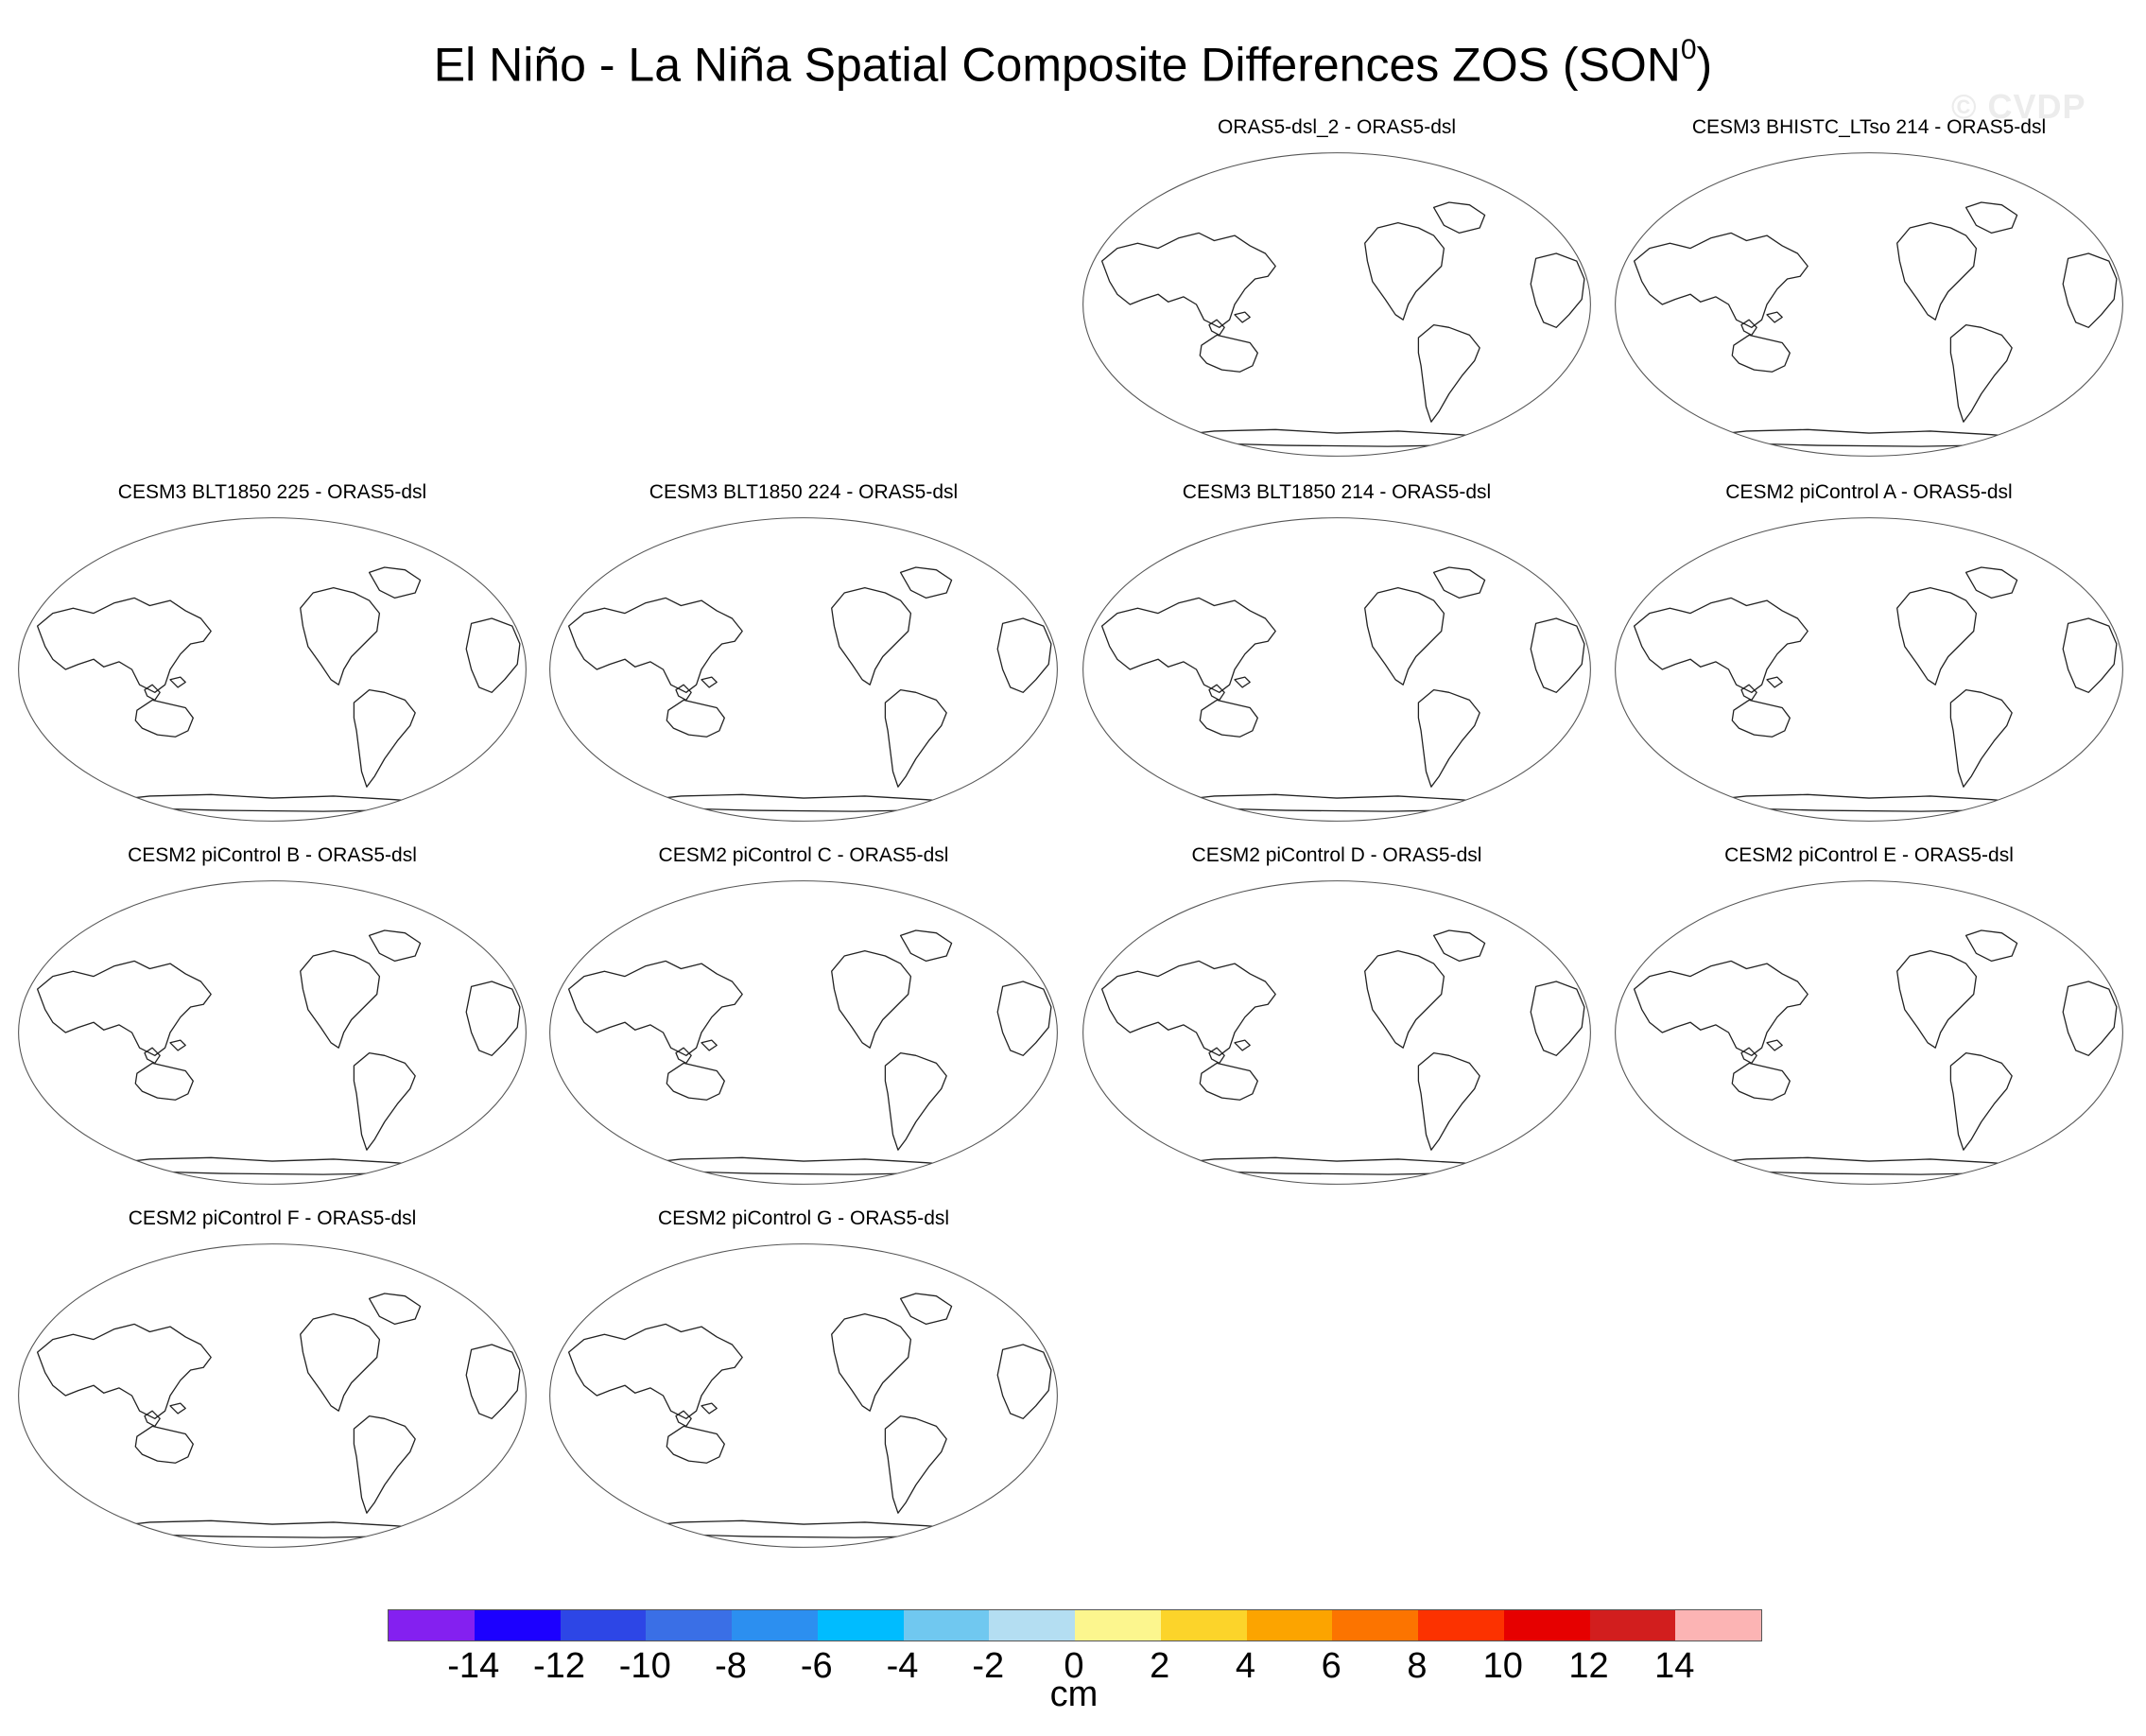 The width and height of the screenshot is (2146, 1736). I want to click on map-panel-title: CESM2 piControl E - ORAS5-dsl, so click(1869, 855).